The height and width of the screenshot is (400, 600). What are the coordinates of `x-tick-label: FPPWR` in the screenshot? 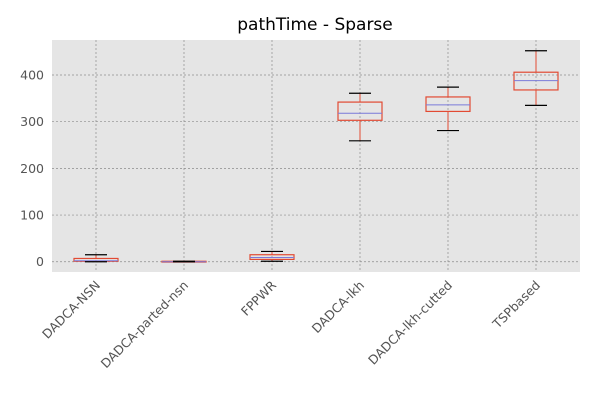 It's located at (258, 297).